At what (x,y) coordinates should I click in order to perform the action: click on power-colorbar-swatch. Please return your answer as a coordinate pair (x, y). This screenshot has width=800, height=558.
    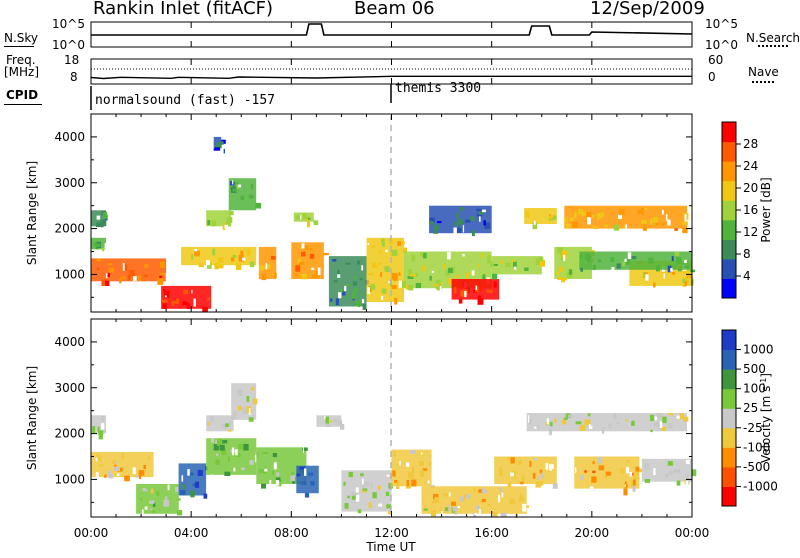
    Looking at the image, I should click on (729, 229).